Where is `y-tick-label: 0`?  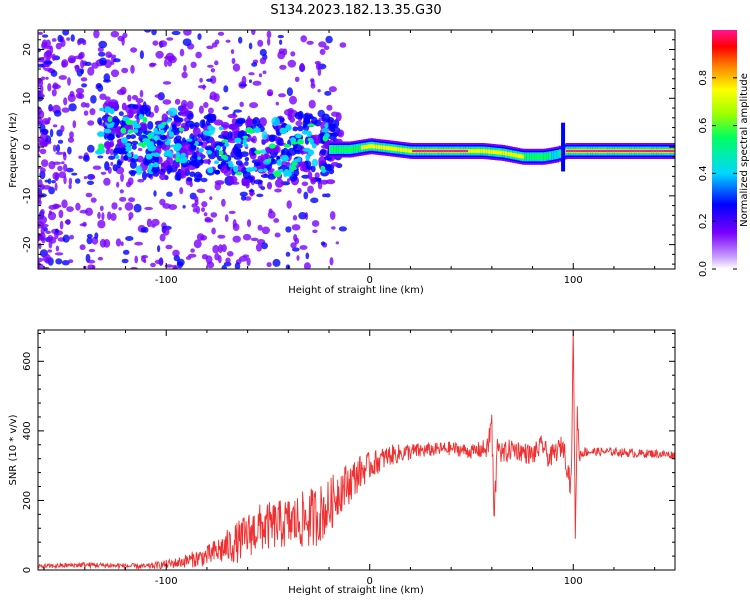 y-tick-label: 0 is located at coordinates (27, 147).